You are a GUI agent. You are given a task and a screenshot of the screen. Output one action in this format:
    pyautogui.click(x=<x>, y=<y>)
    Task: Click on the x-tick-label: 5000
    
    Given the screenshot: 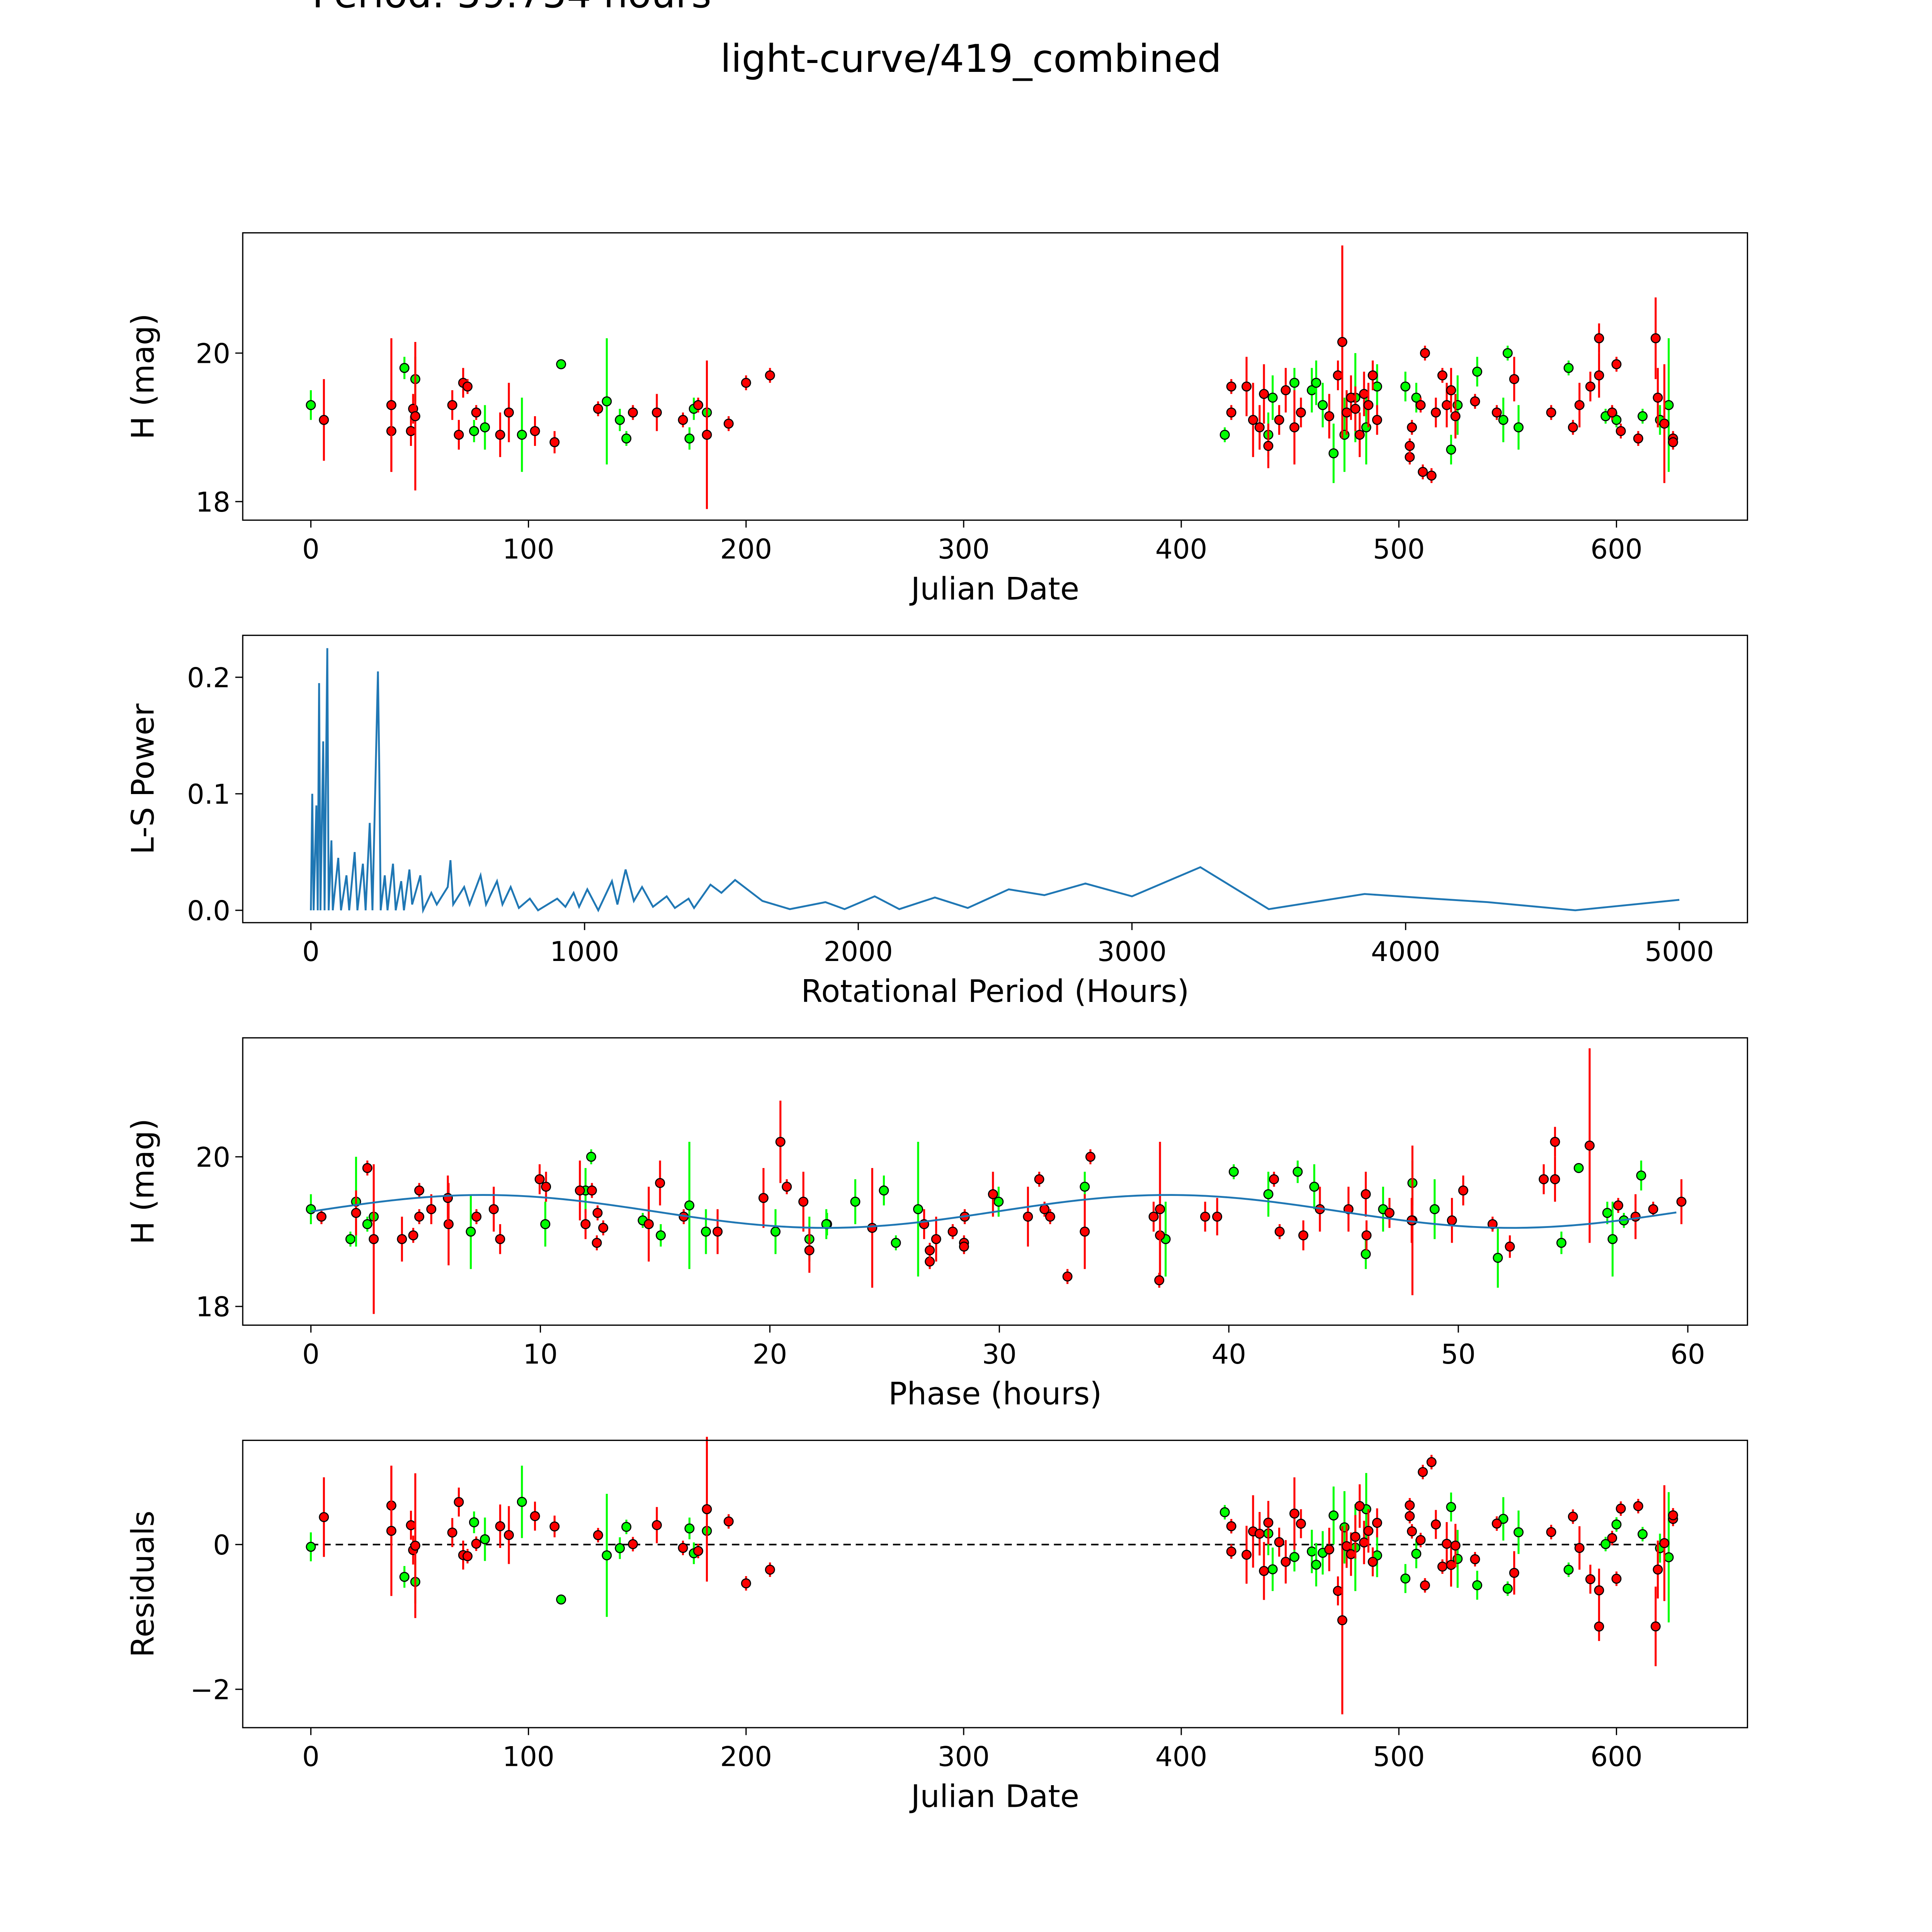 What is the action you would take?
    pyautogui.click(x=1680, y=952)
    